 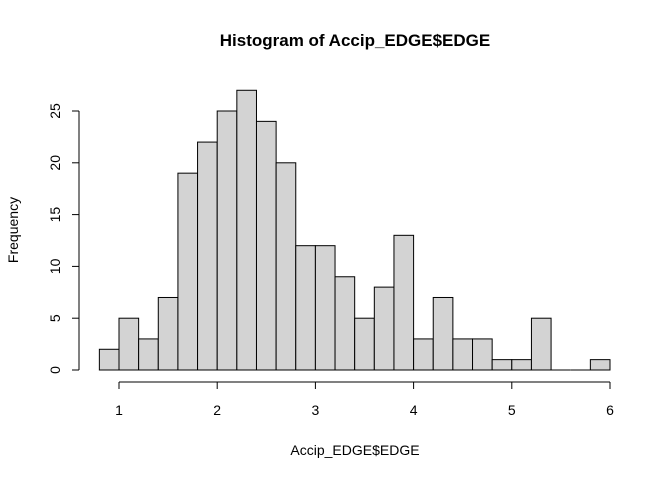 What do you see at coordinates (55, 111) in the screenshot?
I see `y-tick-label: 25` at bounding box center [55, 111].